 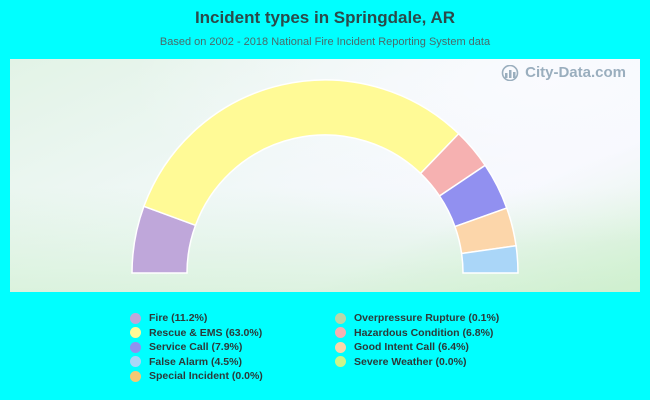 I want to click on legend-label: Rescue & EMS (63.0%), so click(x=206, y=332).